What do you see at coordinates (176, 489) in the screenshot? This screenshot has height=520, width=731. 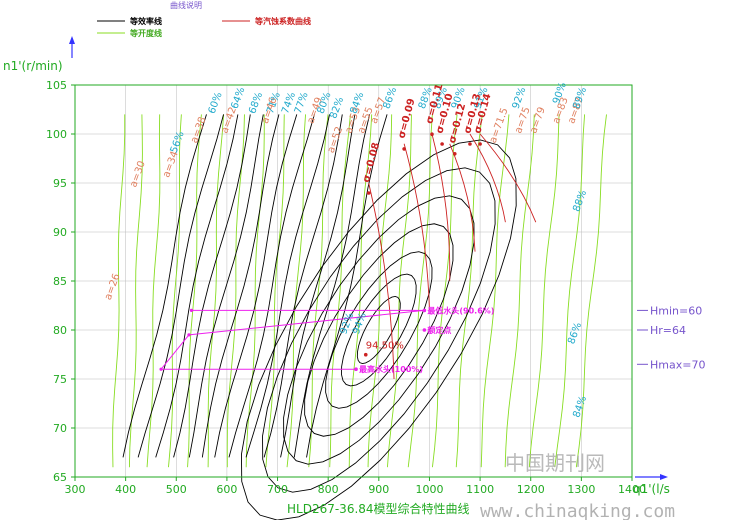 I see `x-tick-label: 500` at bounding box center [176, 489].